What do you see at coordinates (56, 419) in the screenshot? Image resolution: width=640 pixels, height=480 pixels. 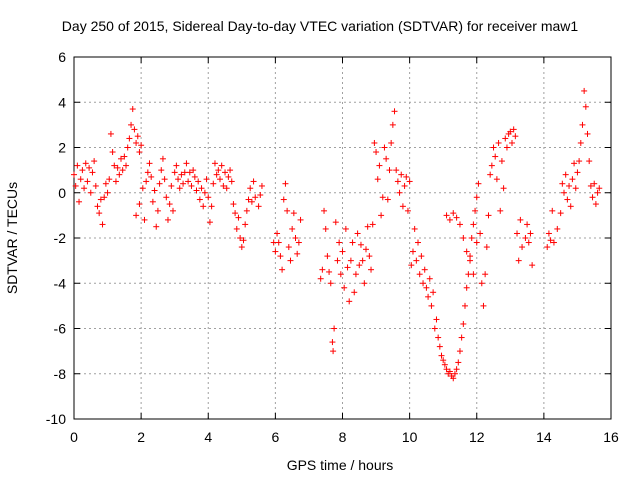 I see `y-tick-label: -10` at bounding box center [56, 419].